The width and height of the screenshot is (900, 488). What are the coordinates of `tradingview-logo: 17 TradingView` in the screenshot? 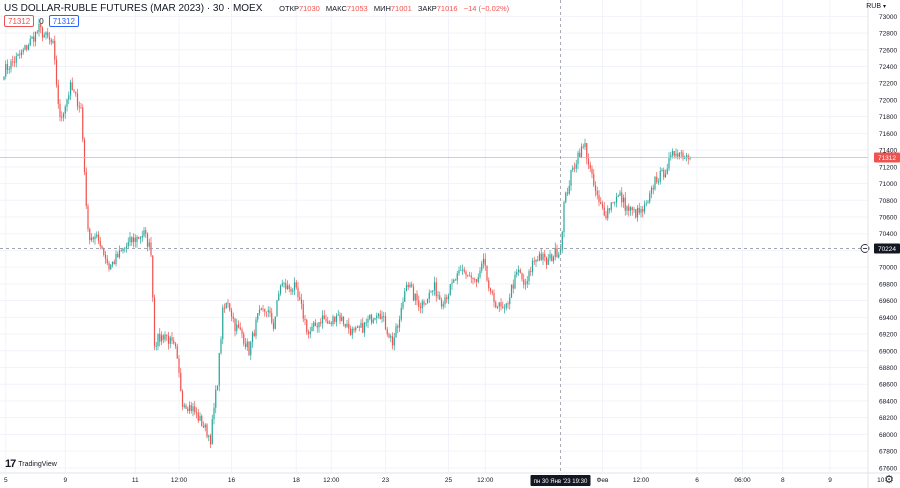 It's located at (31, 464).